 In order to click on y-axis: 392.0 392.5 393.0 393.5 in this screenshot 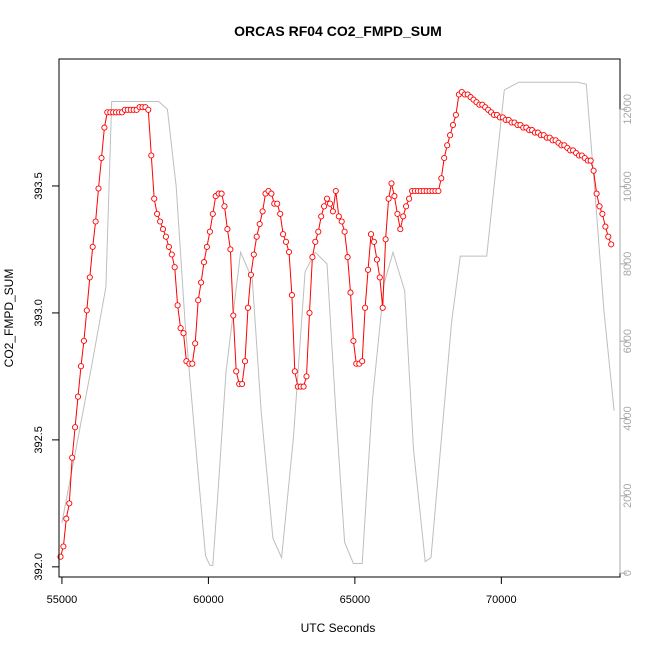, I will do `click(46, 376)`.